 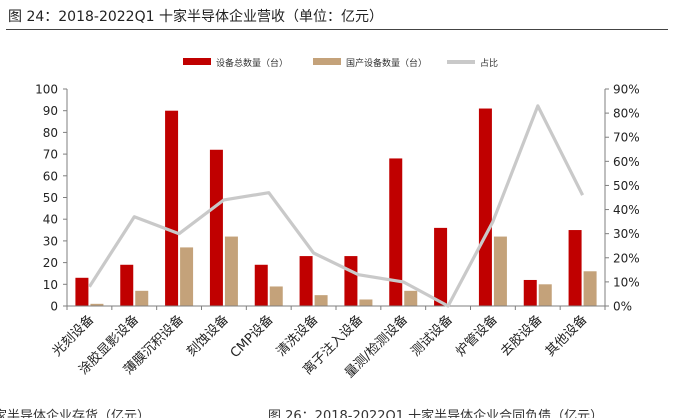 I want to click on y-right-tick-label: 30%, so click(x=626, y=234).